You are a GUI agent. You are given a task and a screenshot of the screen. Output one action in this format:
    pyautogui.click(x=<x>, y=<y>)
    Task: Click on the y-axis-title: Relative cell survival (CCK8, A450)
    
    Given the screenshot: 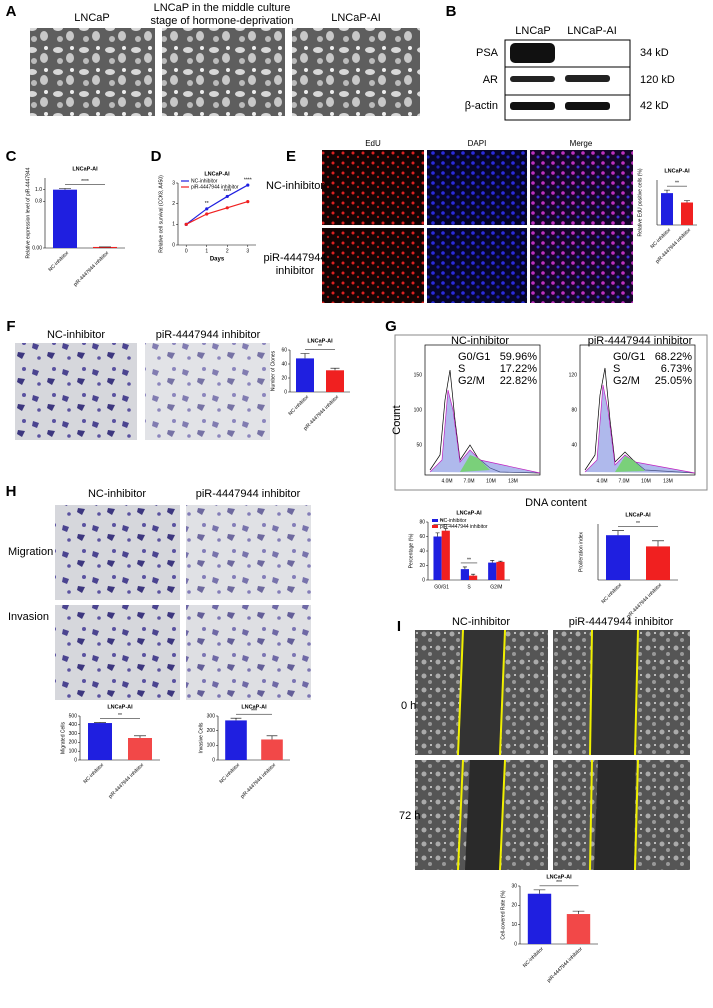 What is the action you would take?
    pyautogui.click(x=161, y=214)
    